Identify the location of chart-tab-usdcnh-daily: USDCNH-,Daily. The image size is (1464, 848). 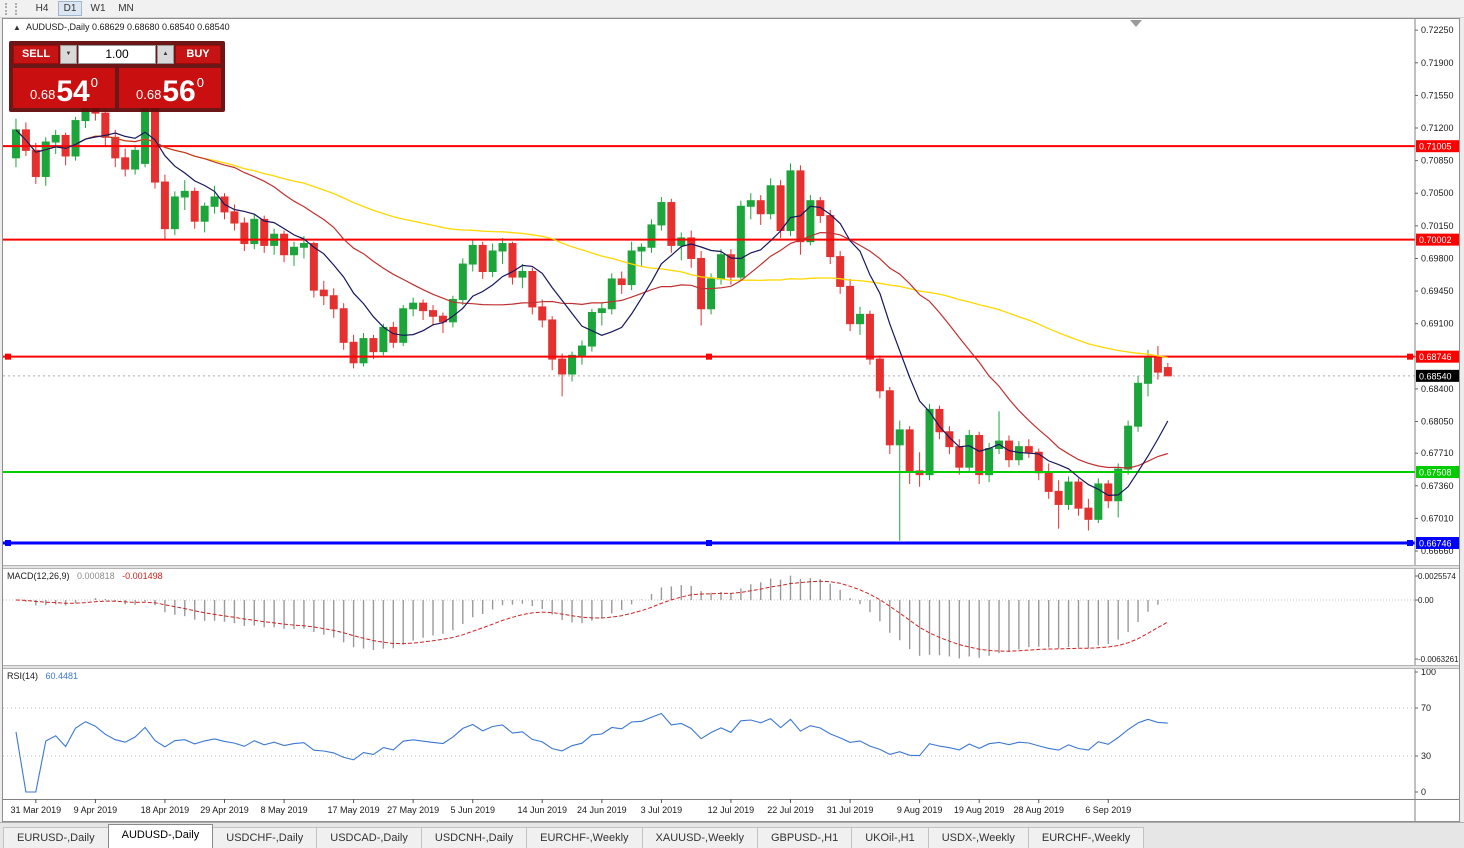
(474, 837).